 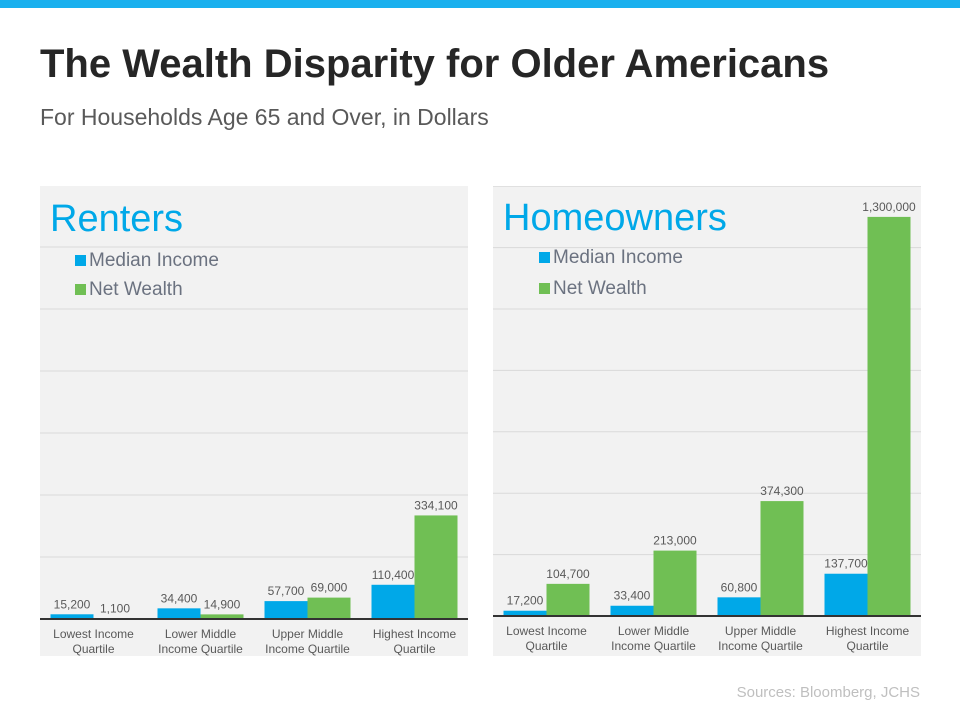 What do you see at coordinates (782, 491) in the screenshot?
I see `data-label: 374,300` at bounding box center [782, 491].